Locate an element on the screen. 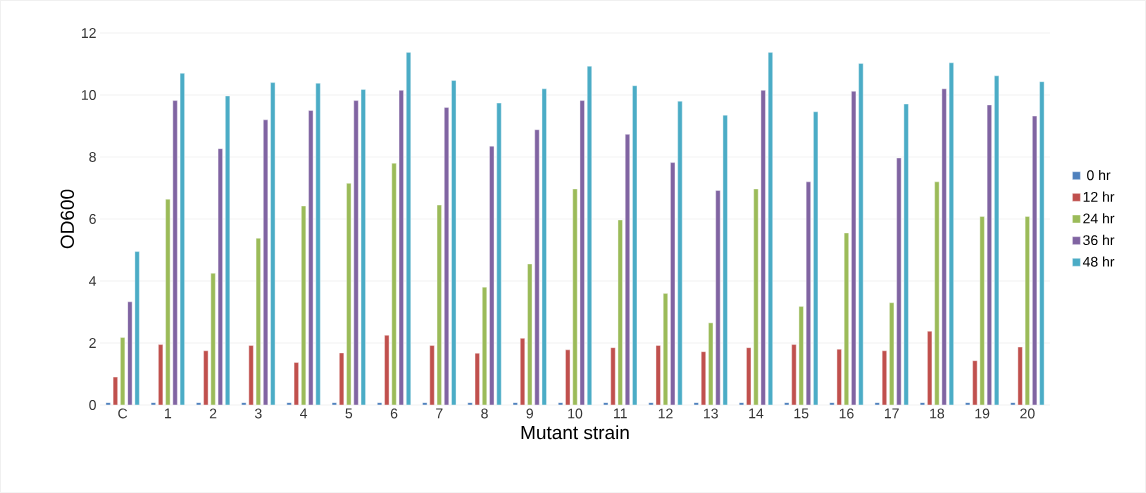  y-tick-label: 8 is located at coordinates (92, 157).